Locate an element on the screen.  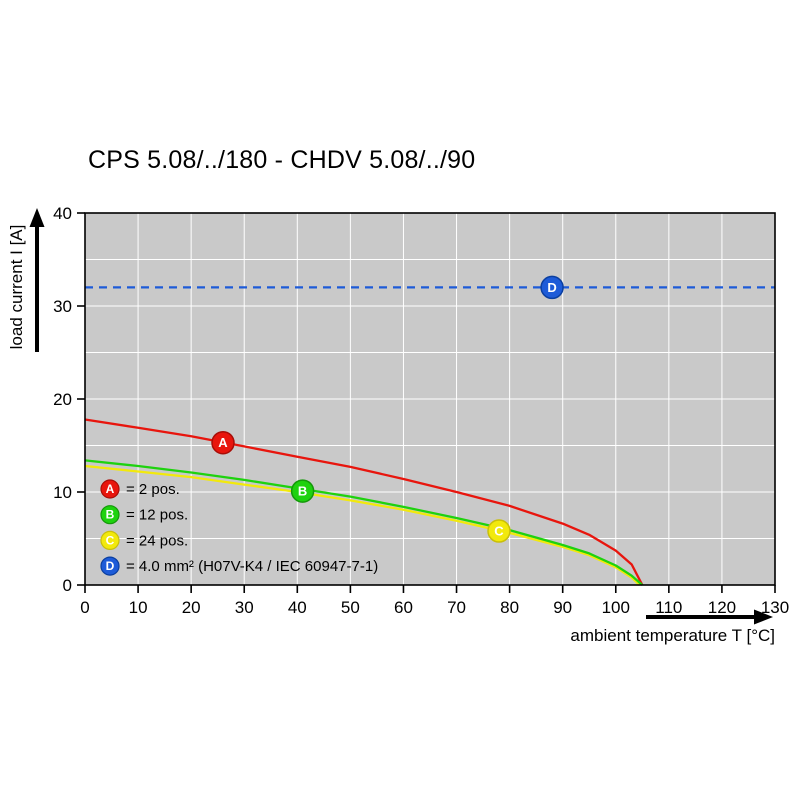
curve-marker-C: C is located at coordinates (499, 531).